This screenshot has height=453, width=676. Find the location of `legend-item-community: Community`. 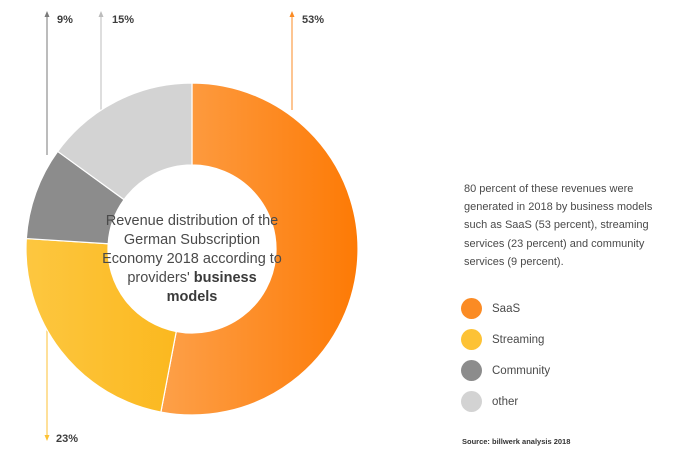

legend-item-community: Community is located at coordinates (505, 370).